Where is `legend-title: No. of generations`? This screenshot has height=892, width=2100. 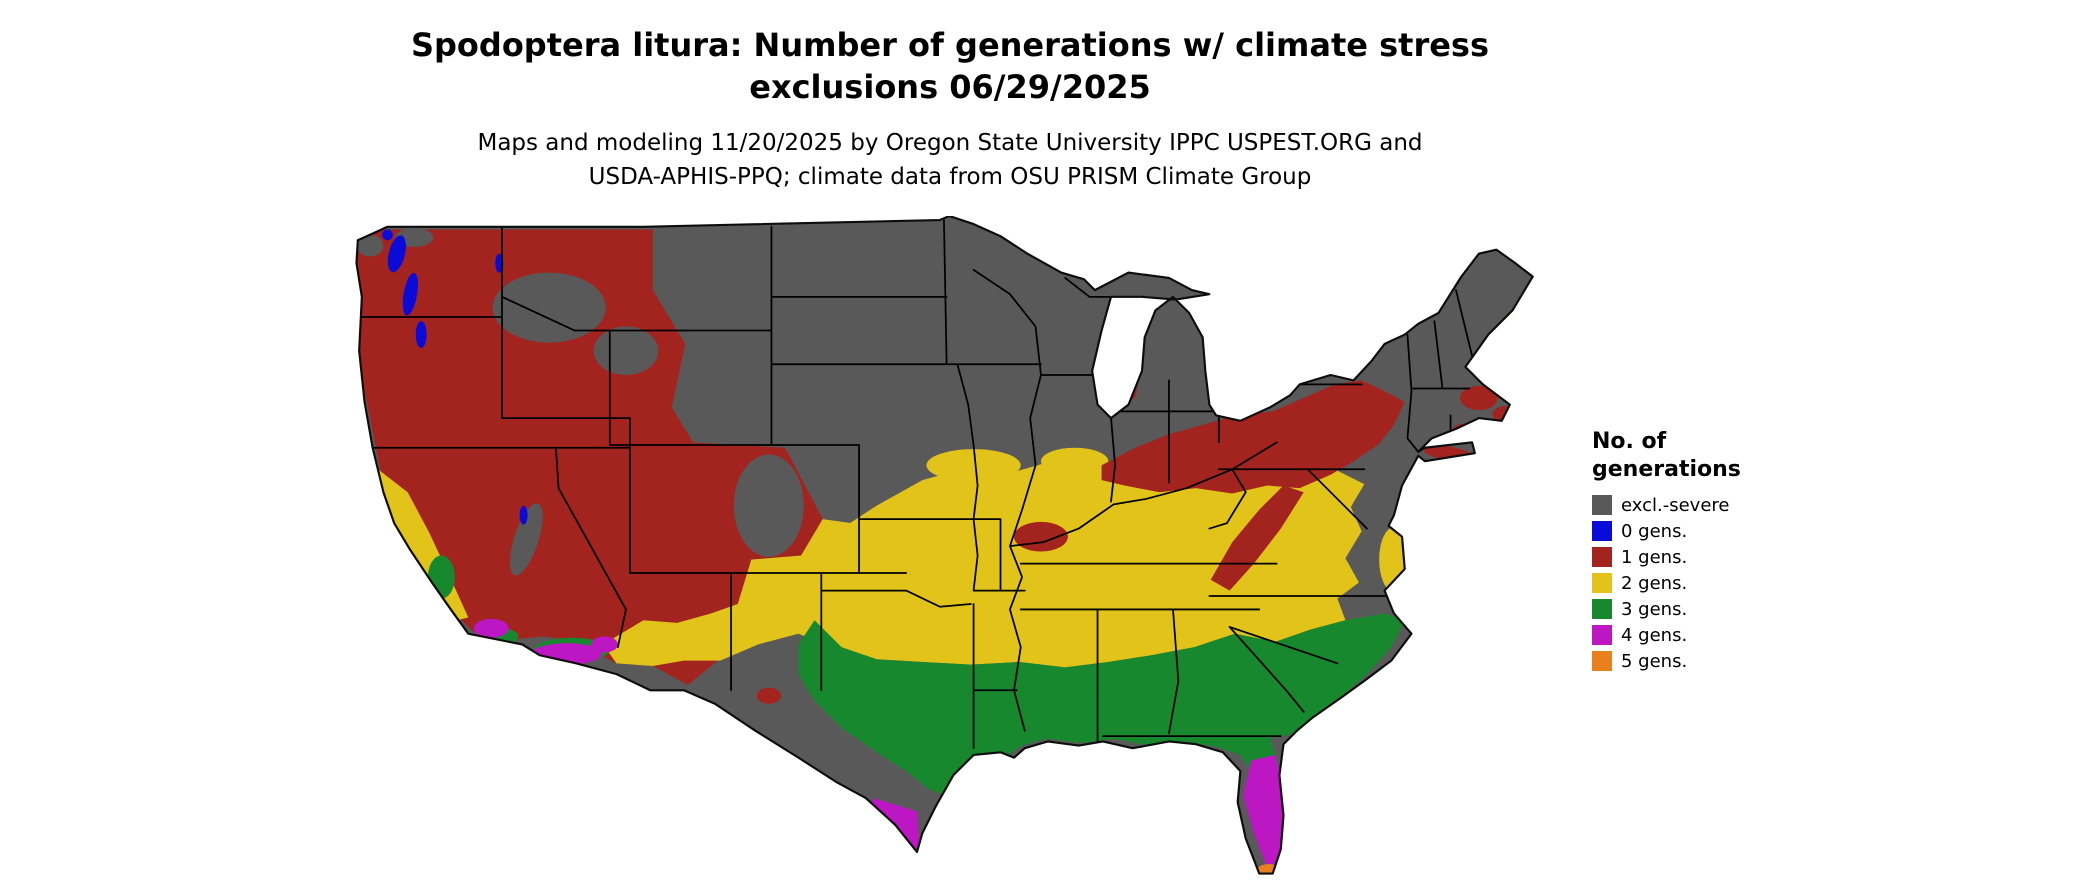
legend-title: No. of generations is located at coordinates (1722, 456).